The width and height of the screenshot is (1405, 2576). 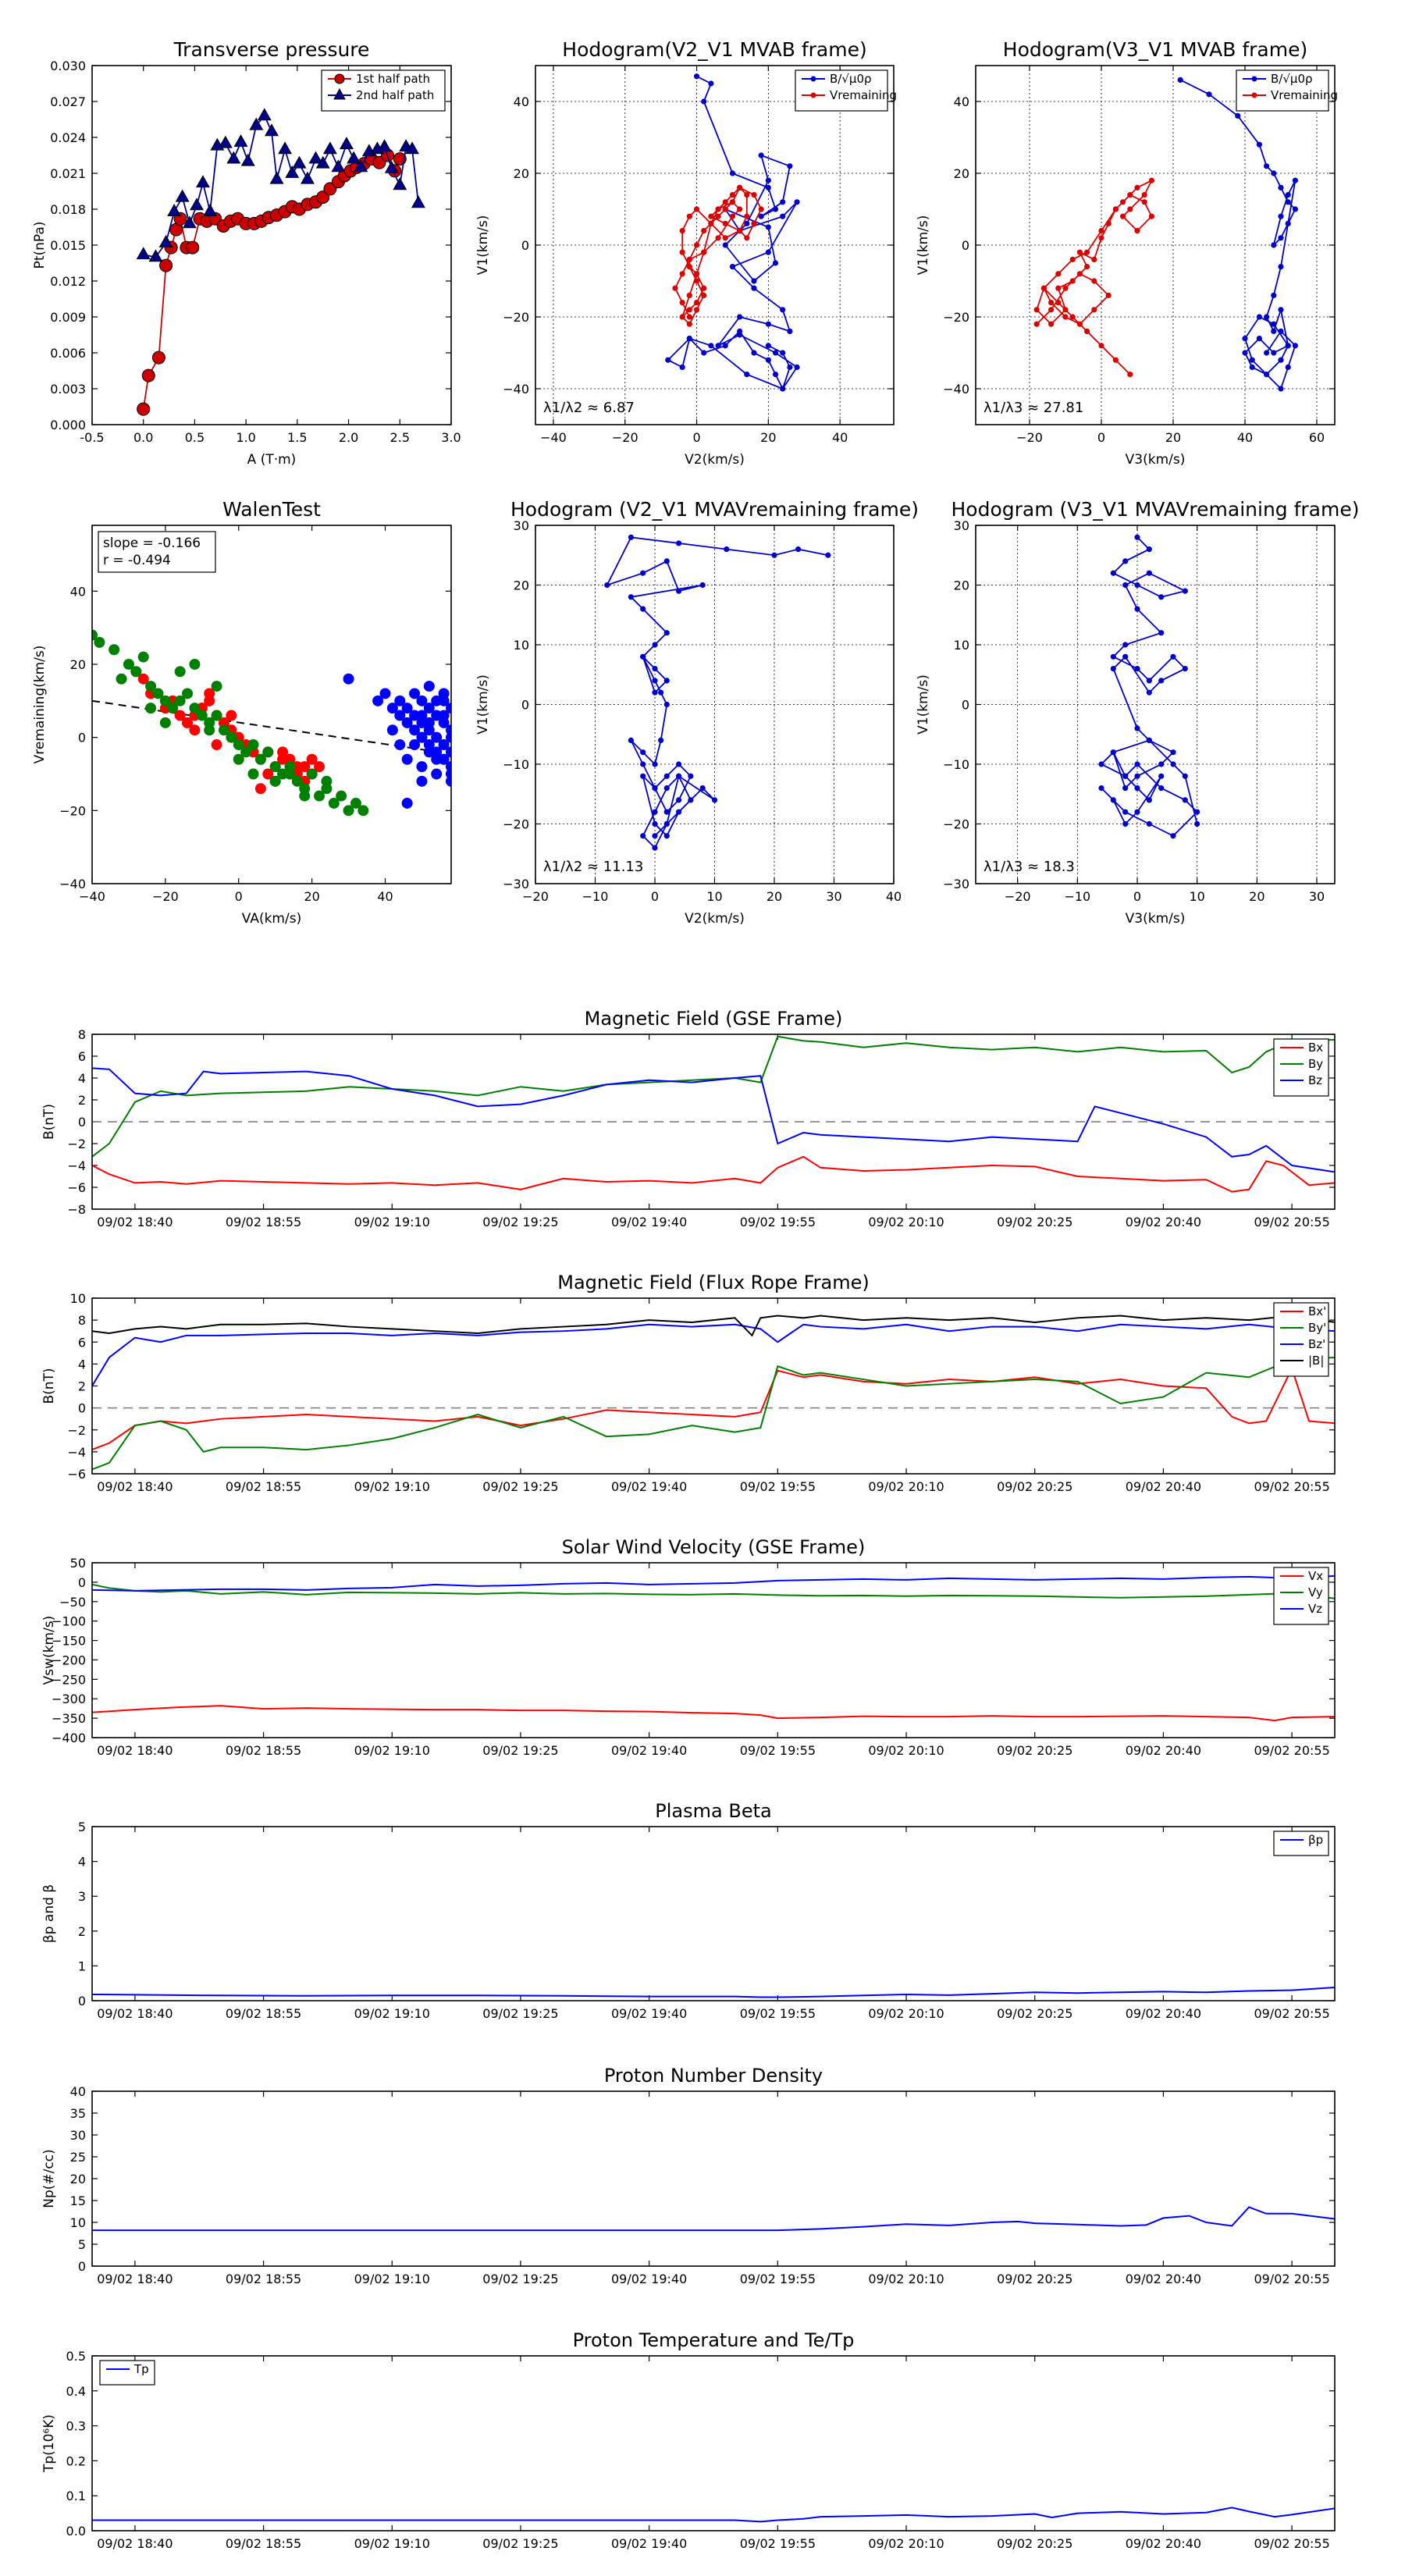 What do you see at coordinates (1291, 2543) in the screenshot?
I see `x-tick-label: 09/02 20:55` at bounding box center [1291, 2543].